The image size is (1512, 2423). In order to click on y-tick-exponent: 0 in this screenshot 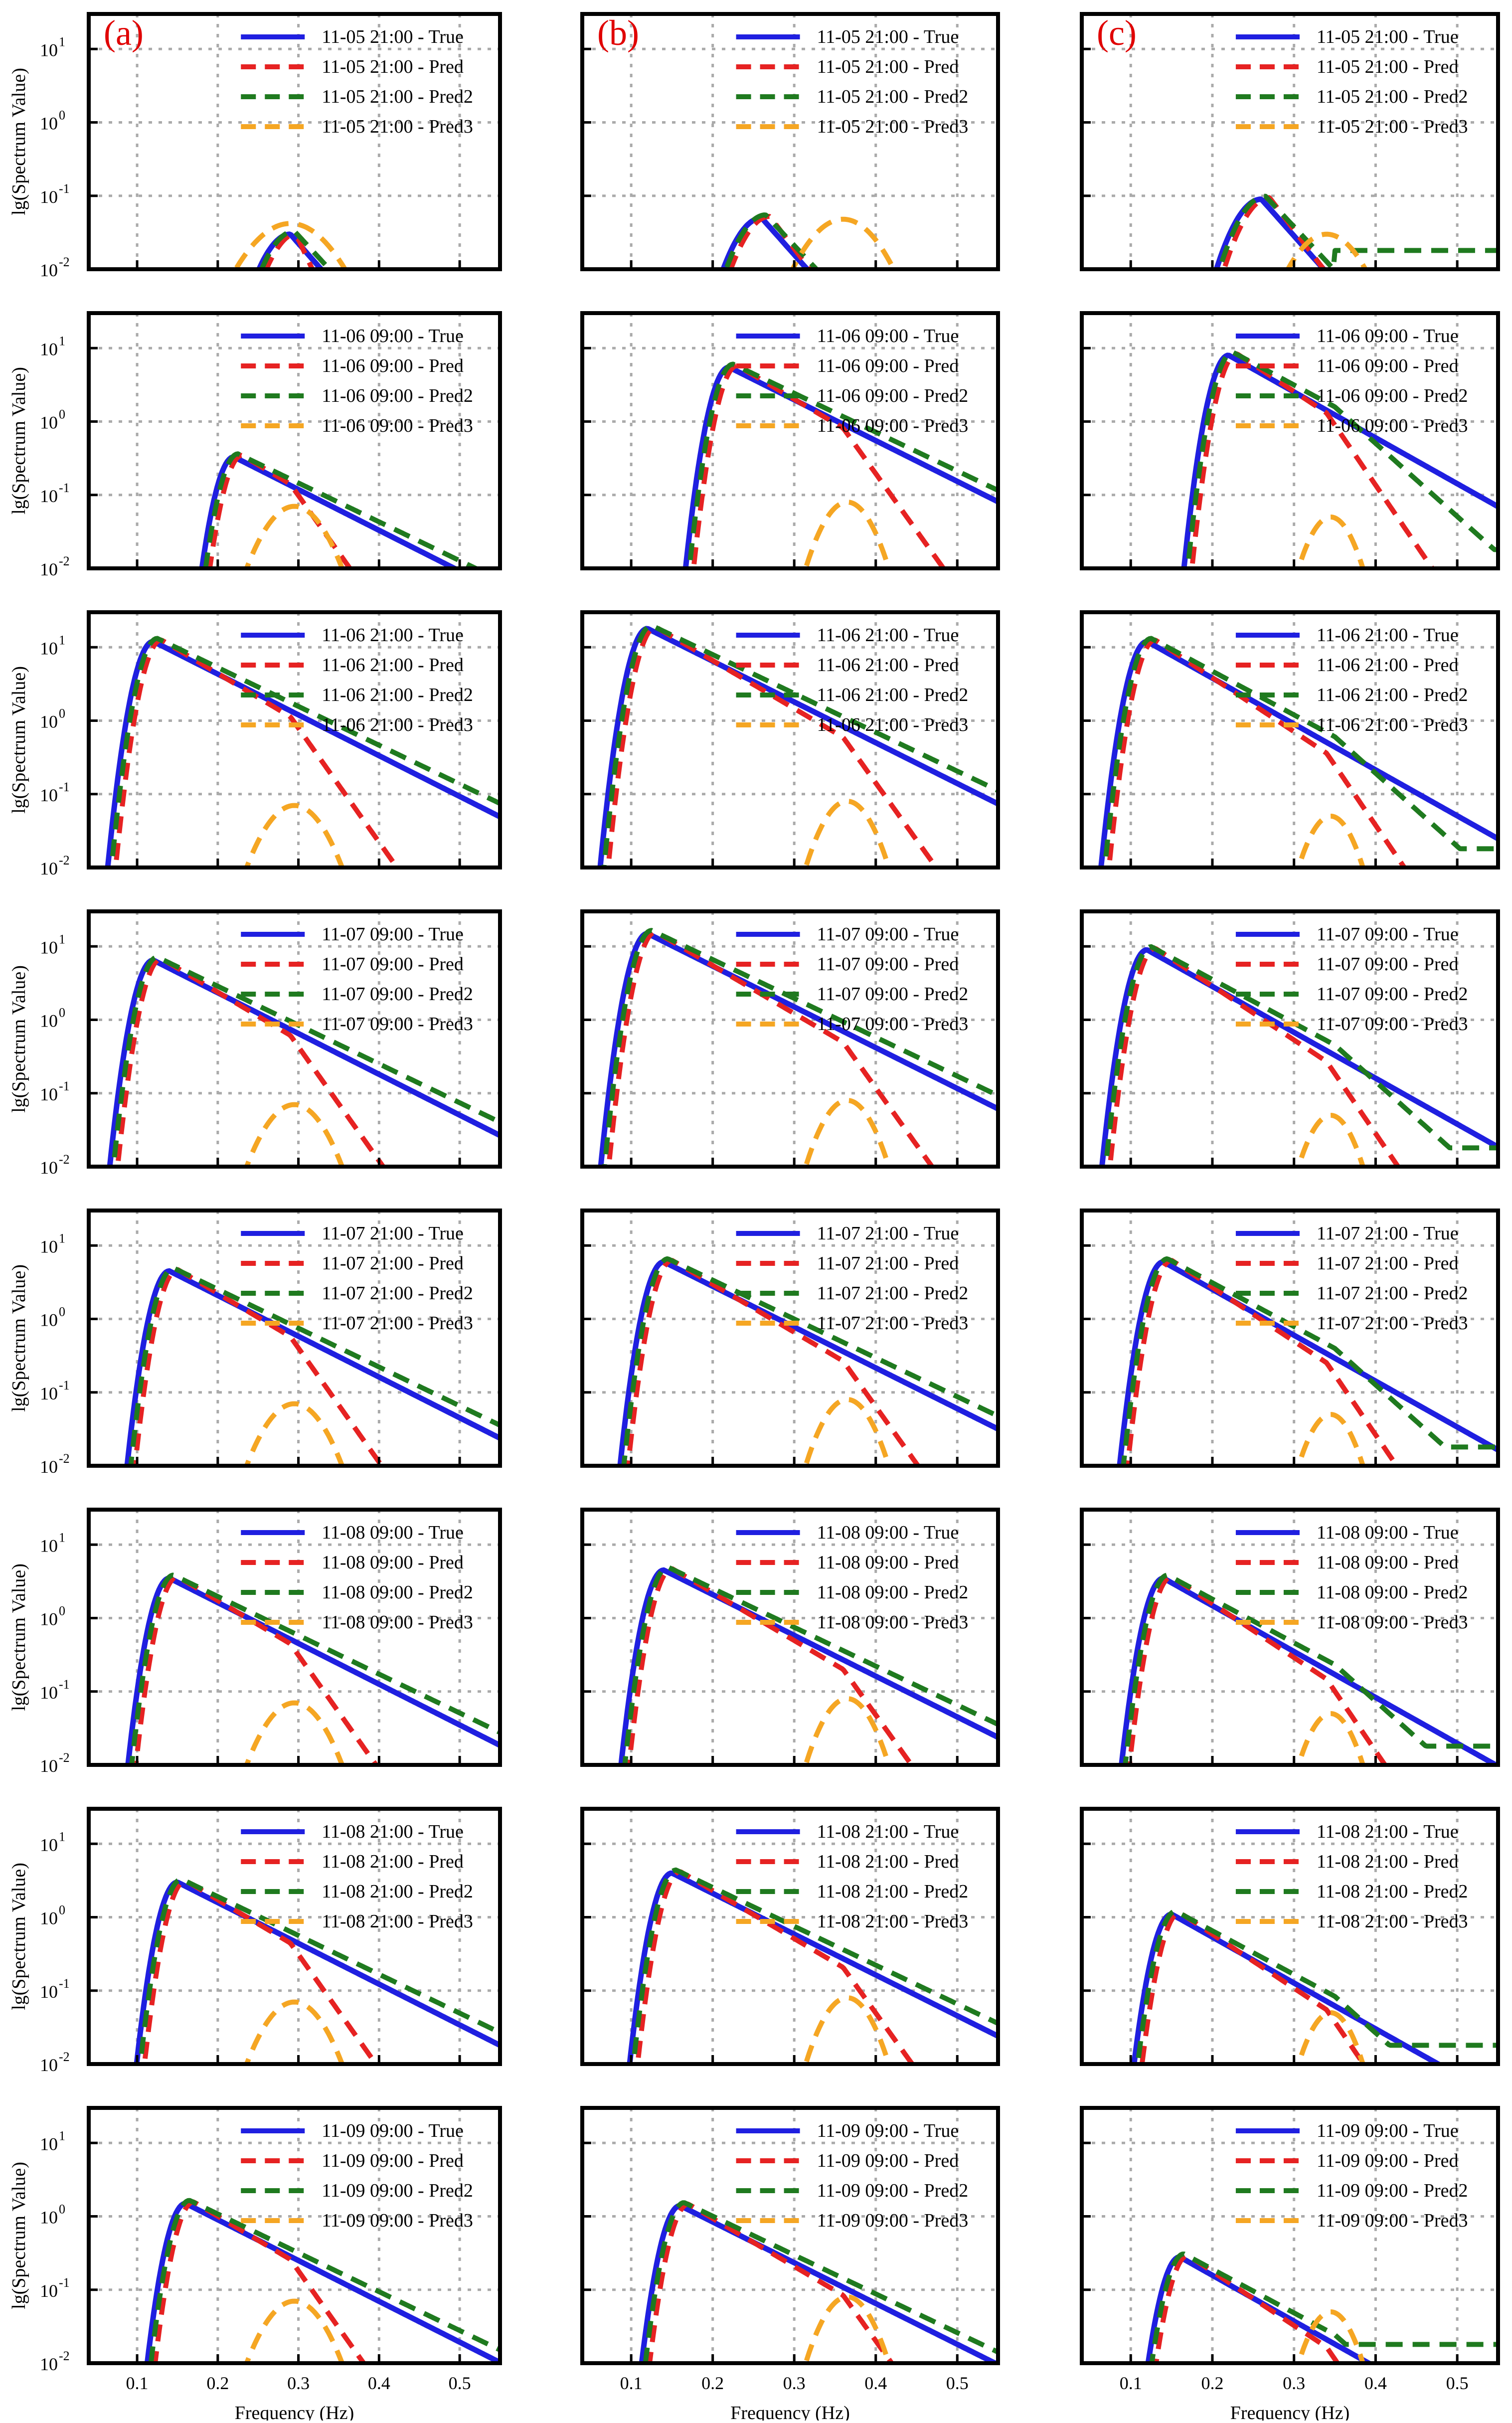, I will do `click(62, 1910)`.